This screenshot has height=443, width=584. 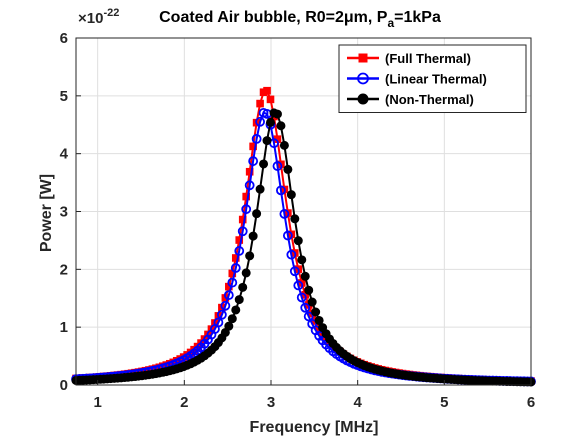 What do you see at coordinates (429, 99) in the screenshot?
I see `legend-label-2: (Non-Thermal)` at bounding box center [429, 99].